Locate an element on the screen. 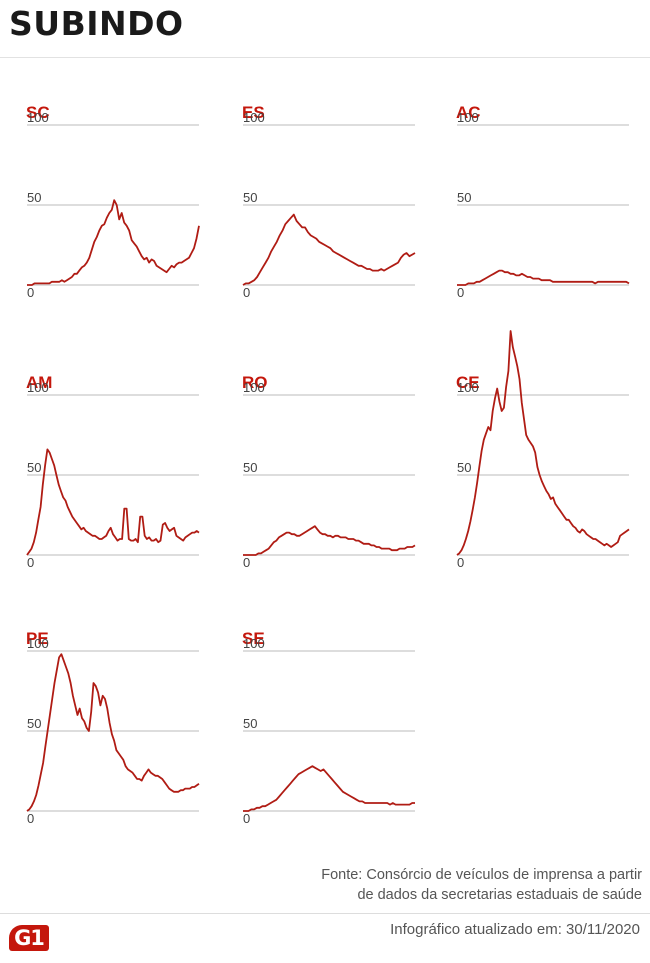  tick-label-pe-50: 50 is located at coordinates (34, 723).